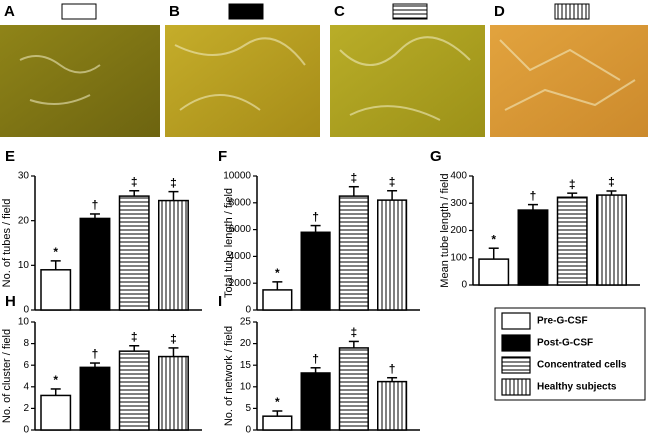  Describe the element at coordinates (240, 283) in the screenshot. I see `y-tick-label: 2000` at that location.